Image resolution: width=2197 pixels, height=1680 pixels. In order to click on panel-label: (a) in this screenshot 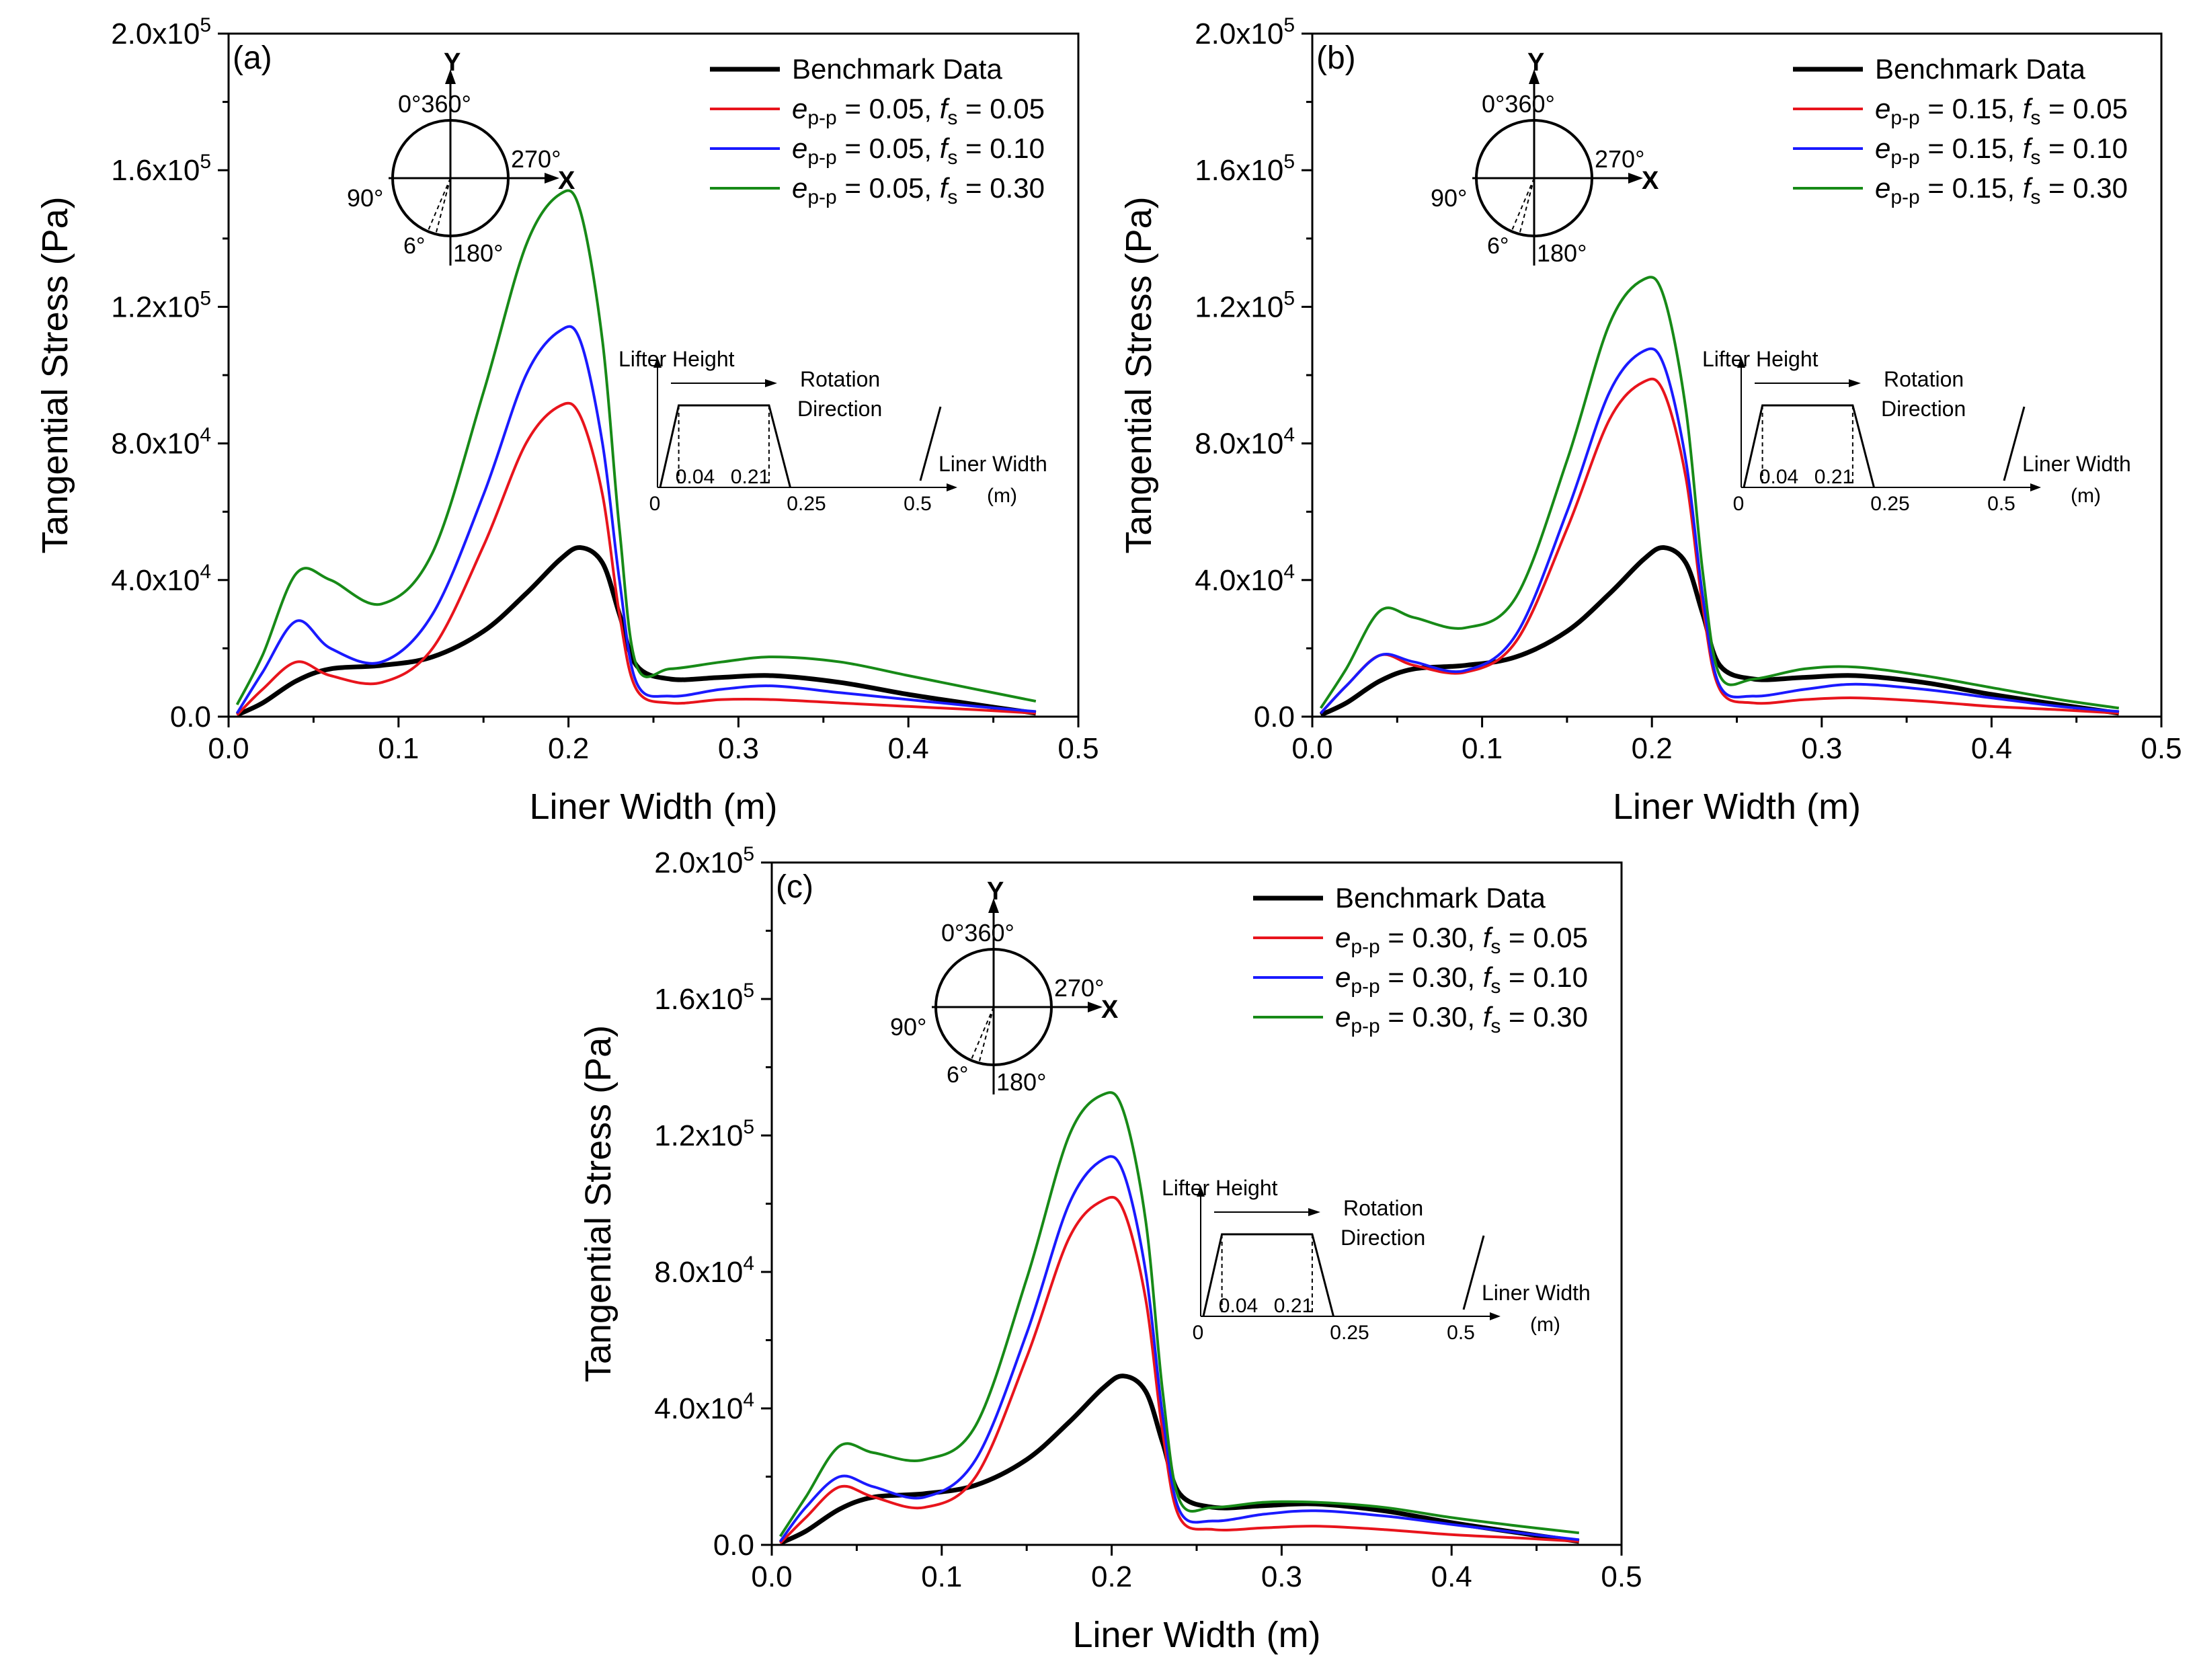, I will do `click(252, 58)`.